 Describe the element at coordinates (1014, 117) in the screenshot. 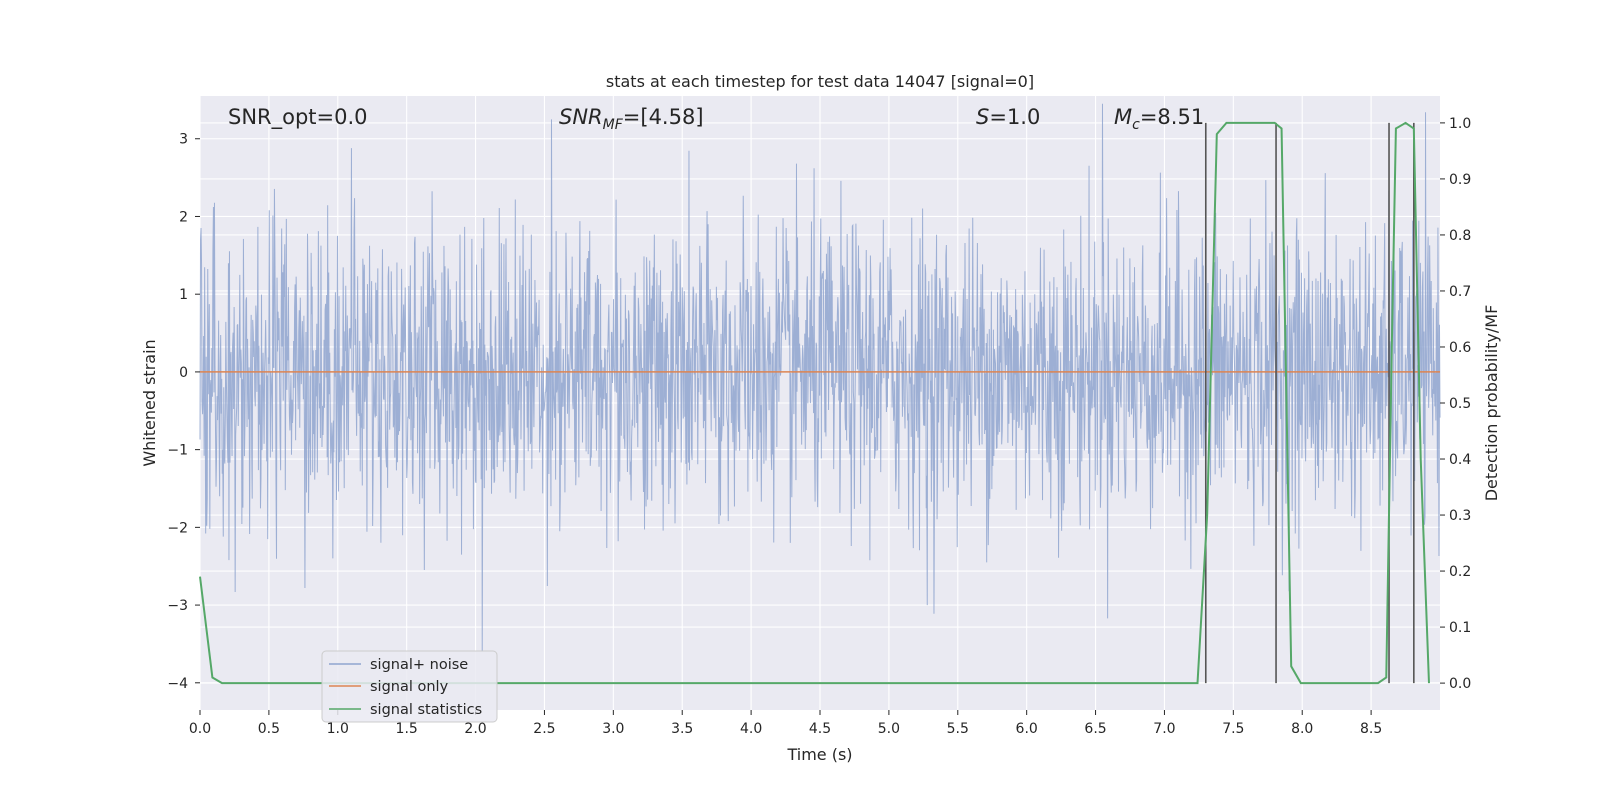

I see `annotation-s-value: =1.0` at that location.